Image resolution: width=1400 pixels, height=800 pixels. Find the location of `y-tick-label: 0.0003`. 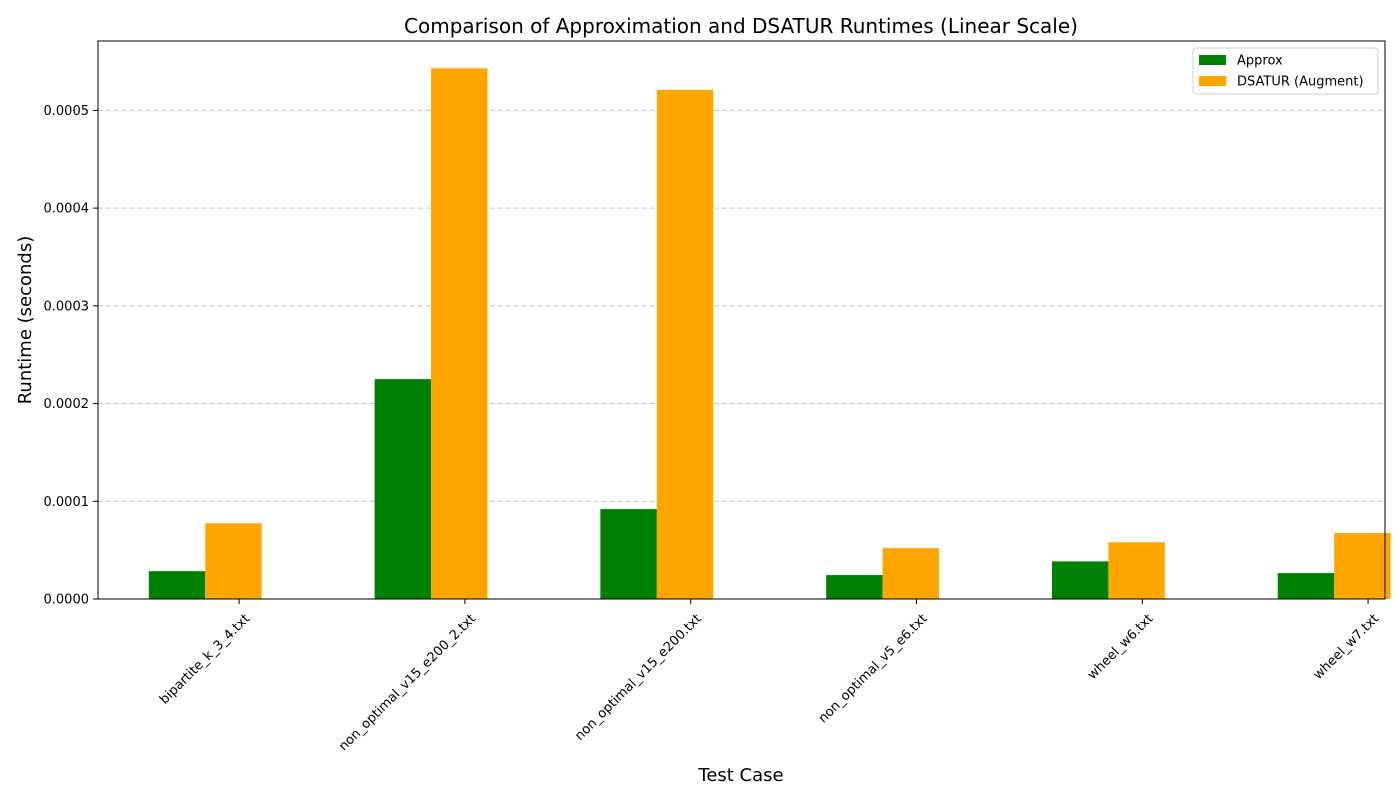

y-tick-label: 0.0003 is located at coordinates (67, 306).